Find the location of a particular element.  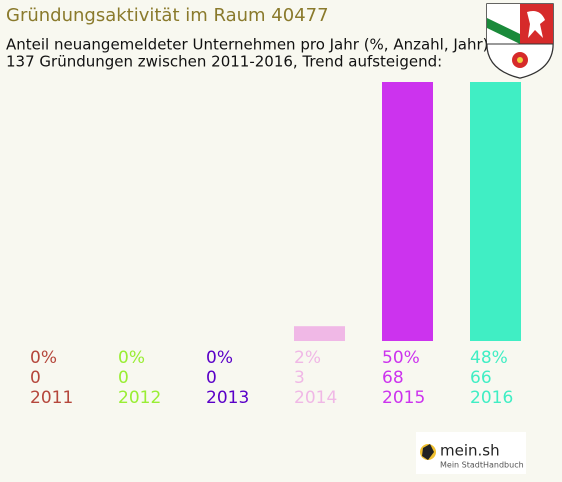

brand-tagline: Mein StadtHandbuch is located at coordinates (482, 465).